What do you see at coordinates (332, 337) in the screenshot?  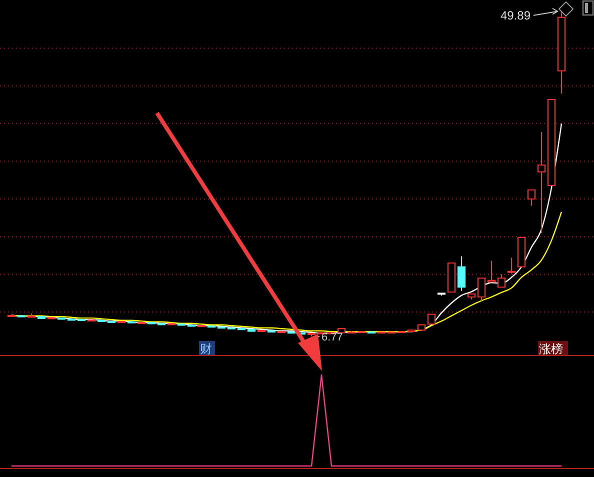 I see `annotation: 6.77` at bounding box center [332, 337].